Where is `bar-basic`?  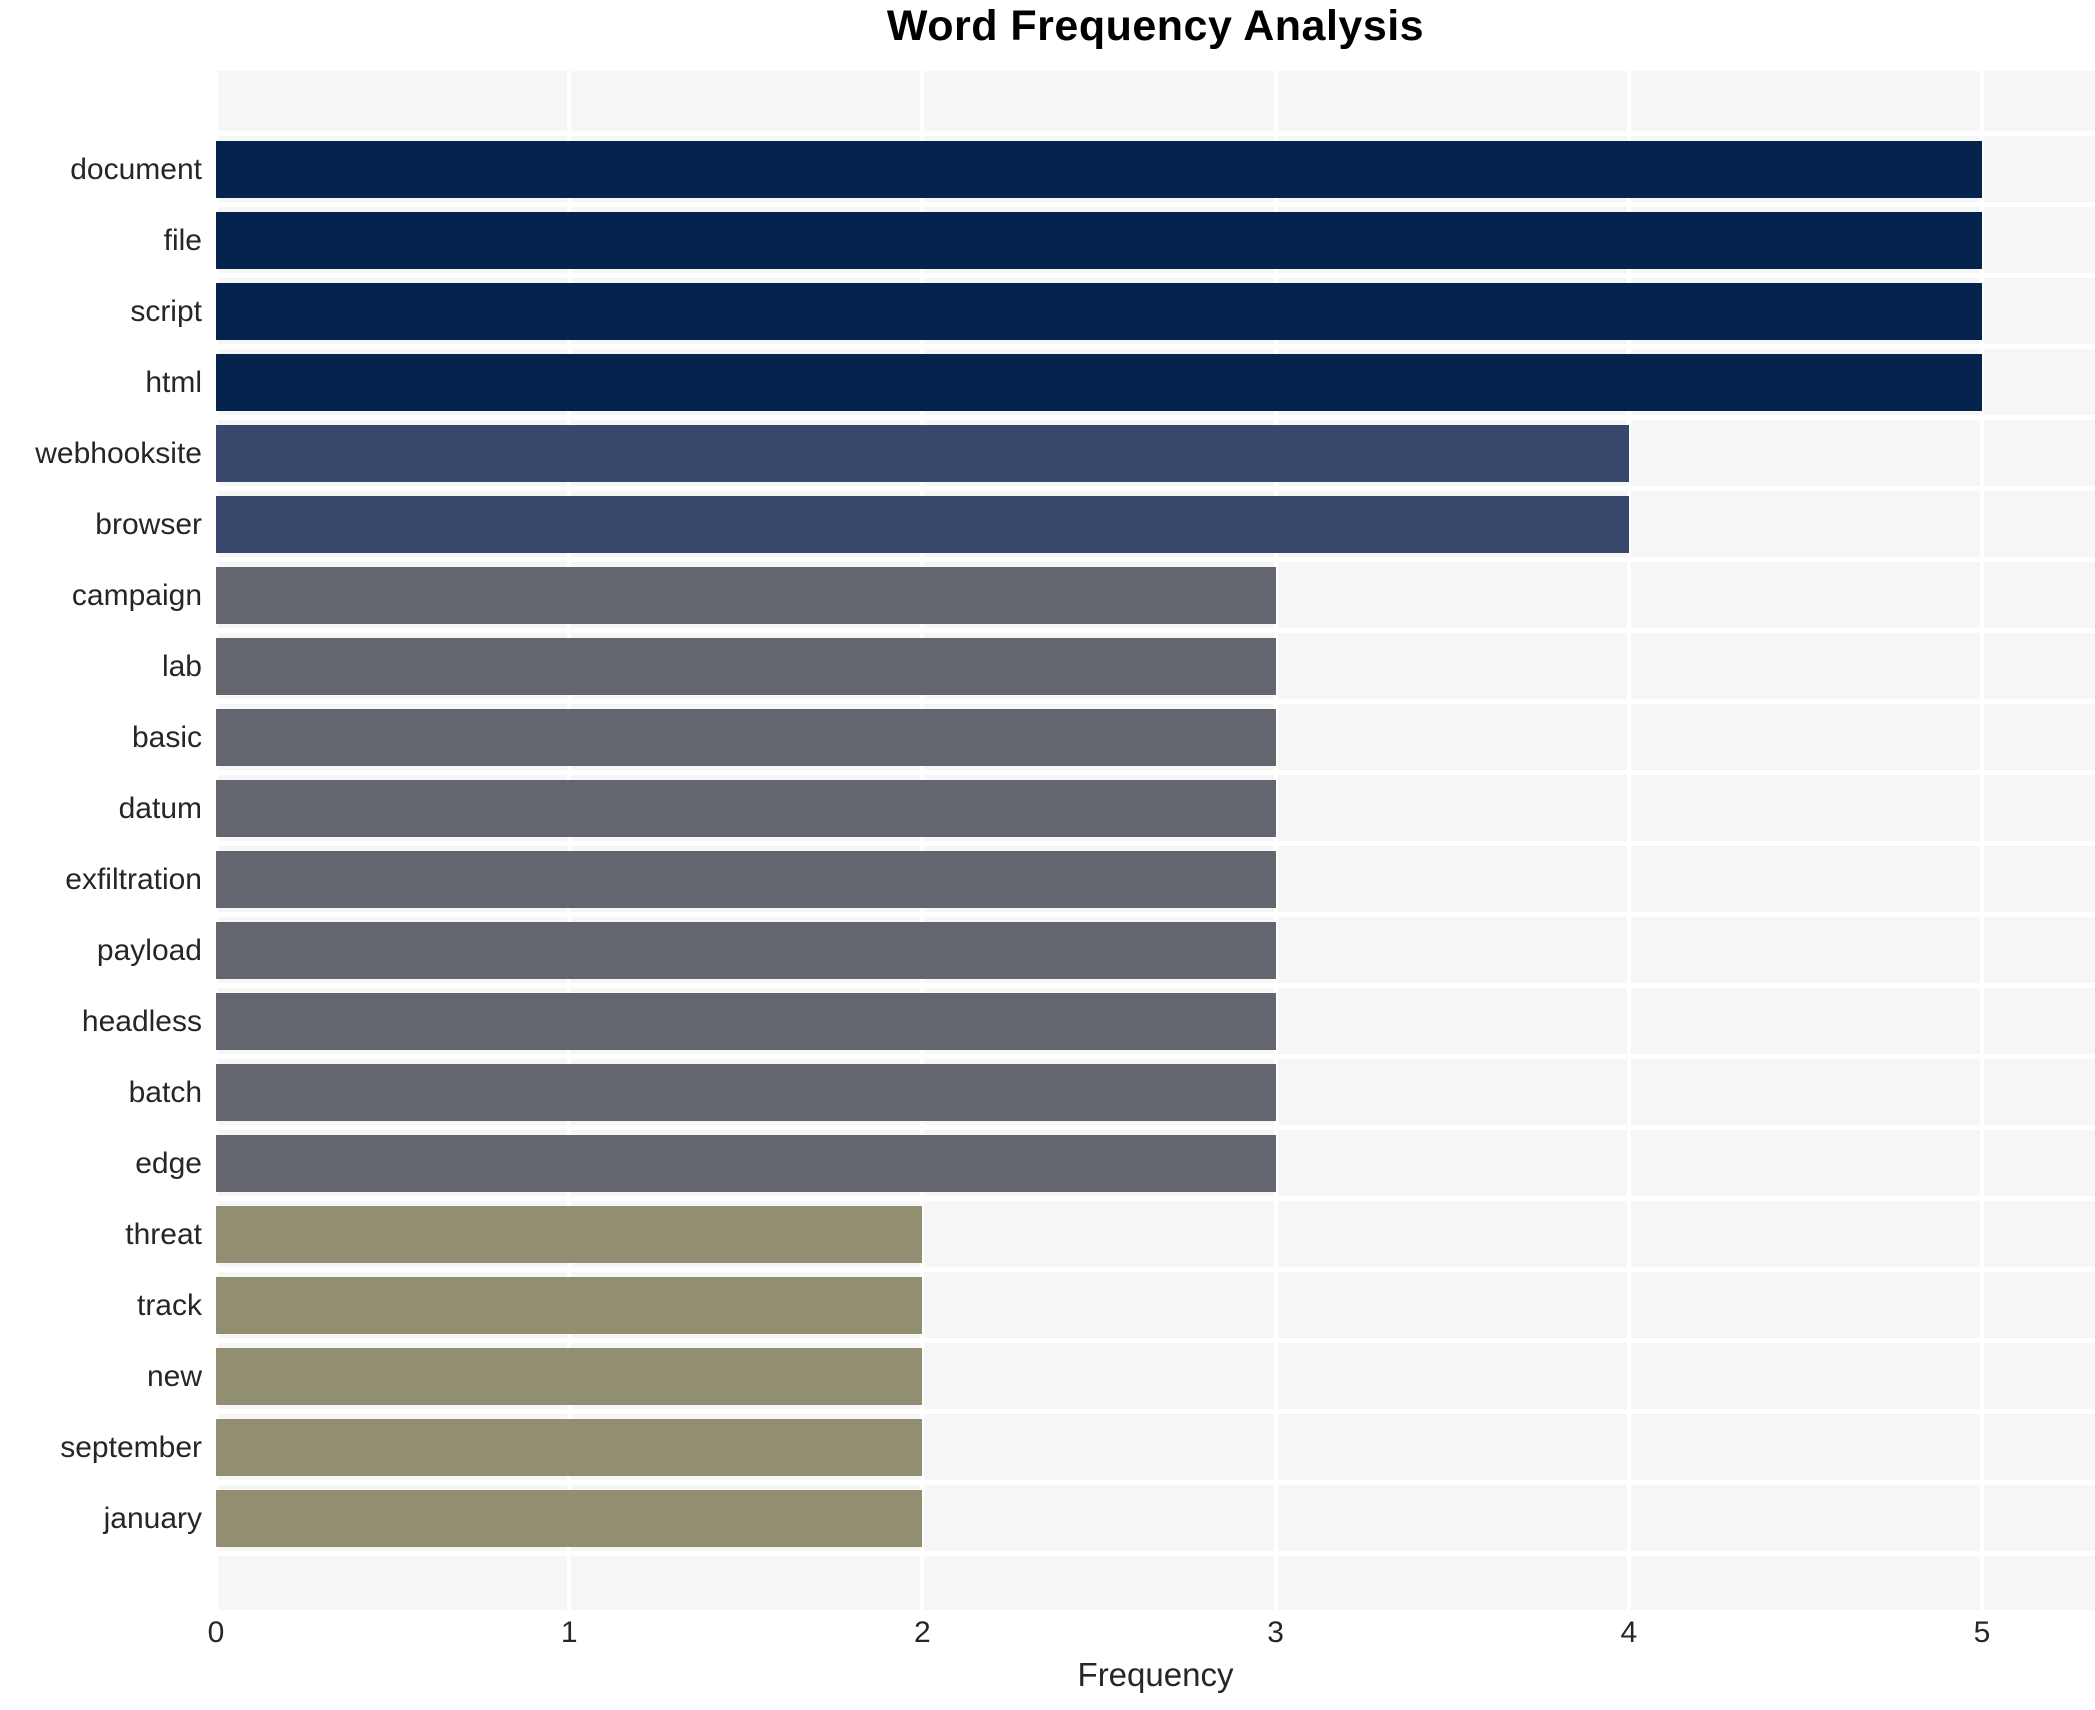 bar-basic is located at coordinates (746, 737).